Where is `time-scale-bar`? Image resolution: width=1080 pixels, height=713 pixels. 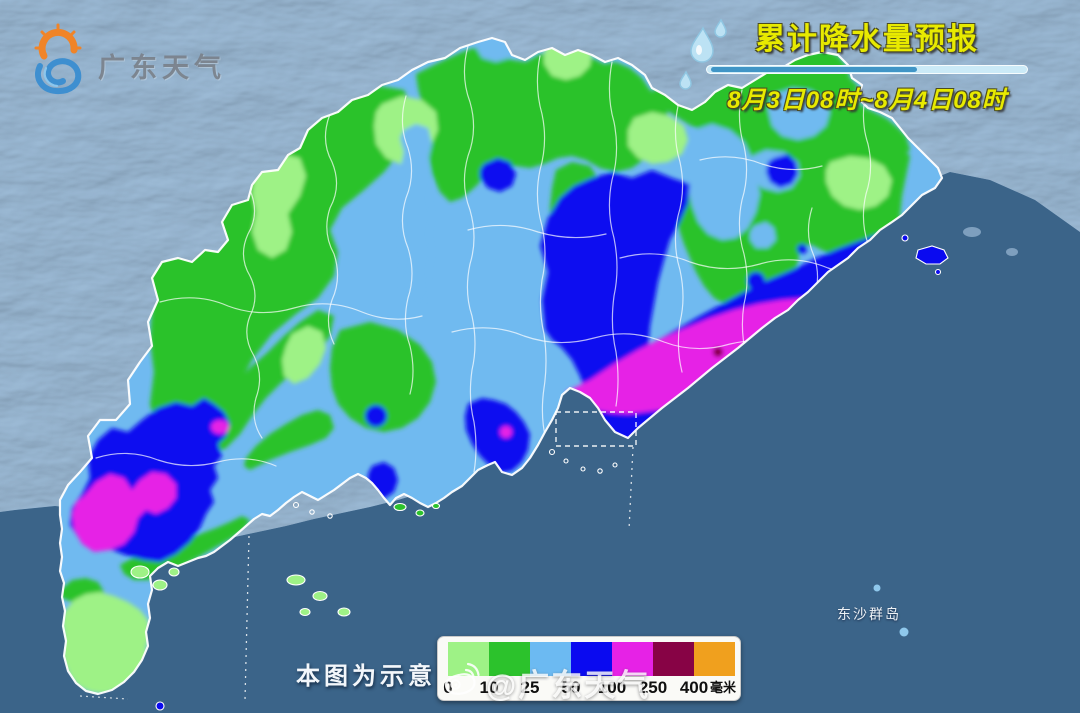
time-scale-bar is located at coordinates (867, 69).